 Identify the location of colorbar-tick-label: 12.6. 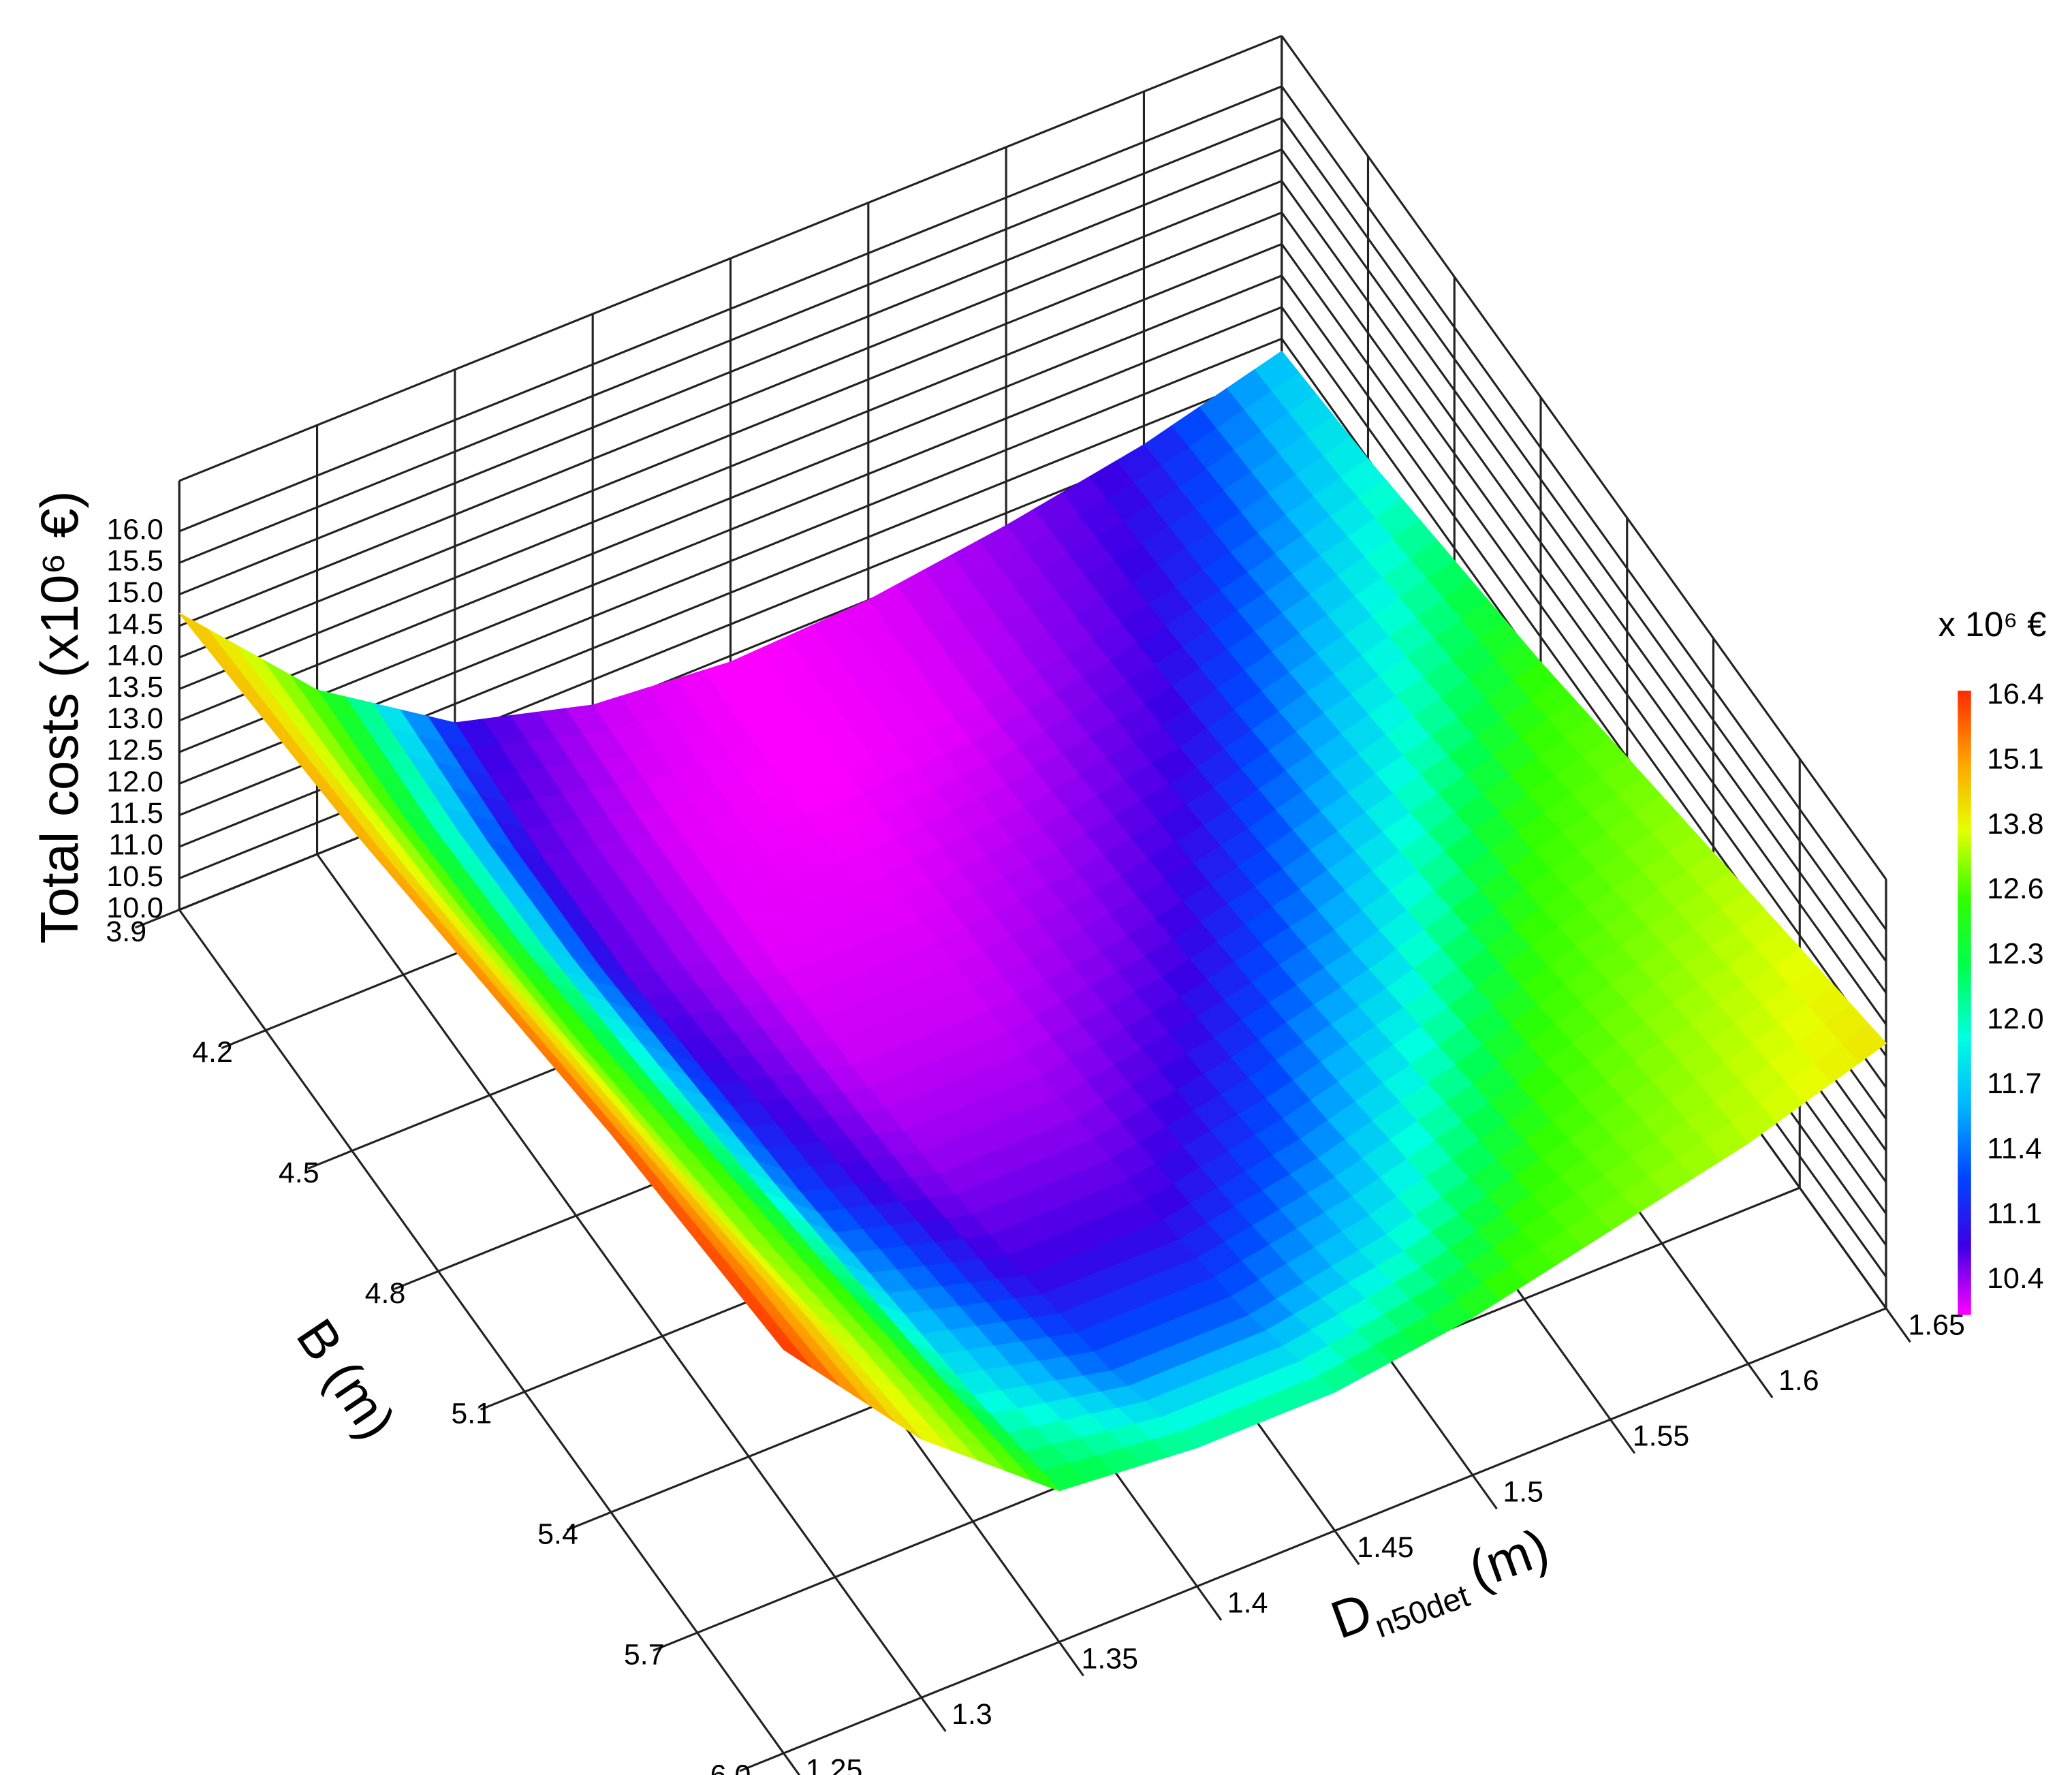
(2015, 889).